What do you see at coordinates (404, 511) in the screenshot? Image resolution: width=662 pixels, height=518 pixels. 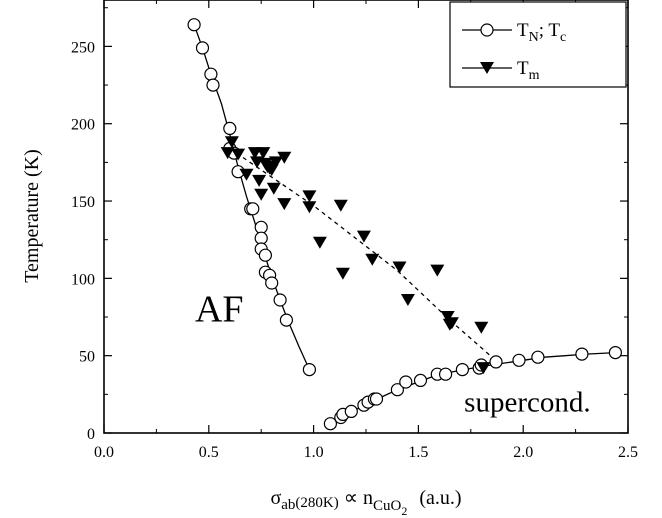 I see `x-axis-title-sub-2: 2` at bounding box center [404, 511].